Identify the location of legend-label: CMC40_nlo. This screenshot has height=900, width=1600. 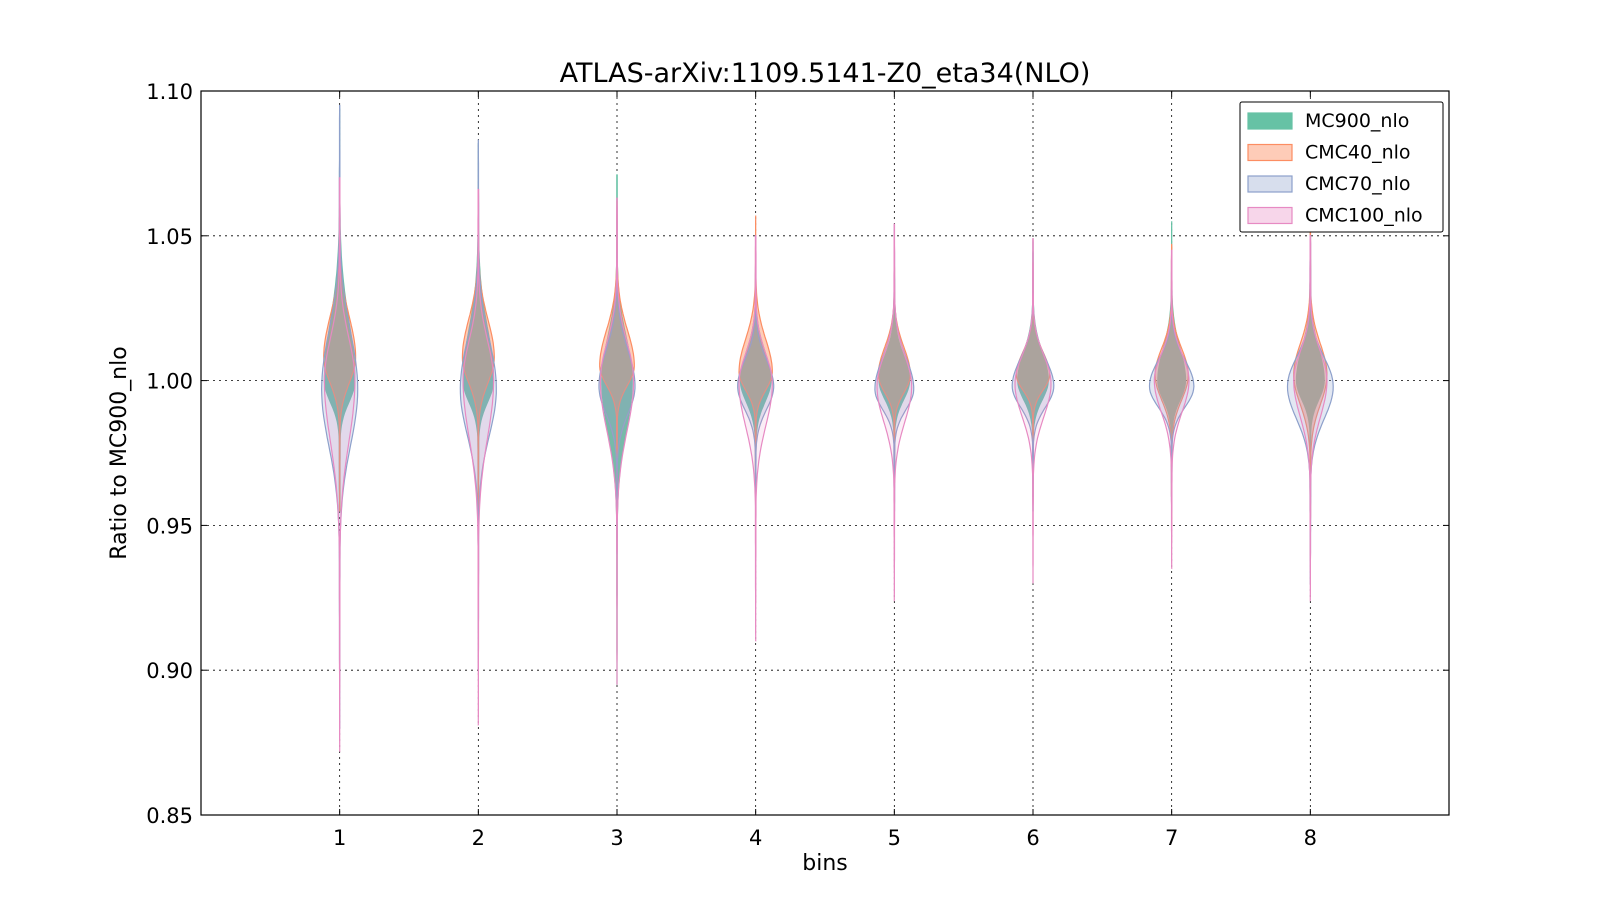
(1358, 153).